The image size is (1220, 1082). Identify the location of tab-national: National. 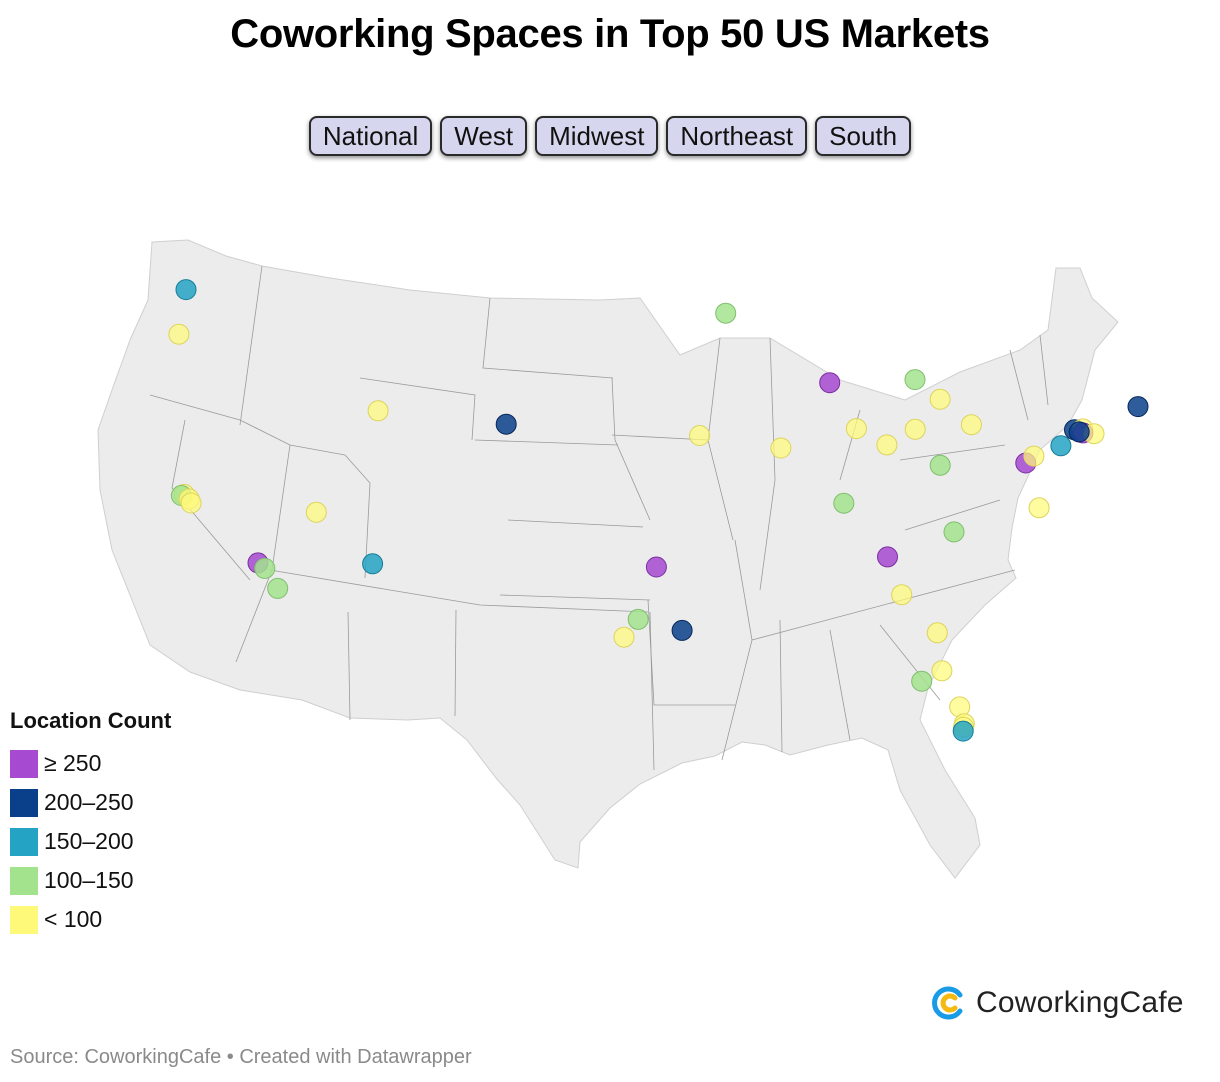
(370, 136).